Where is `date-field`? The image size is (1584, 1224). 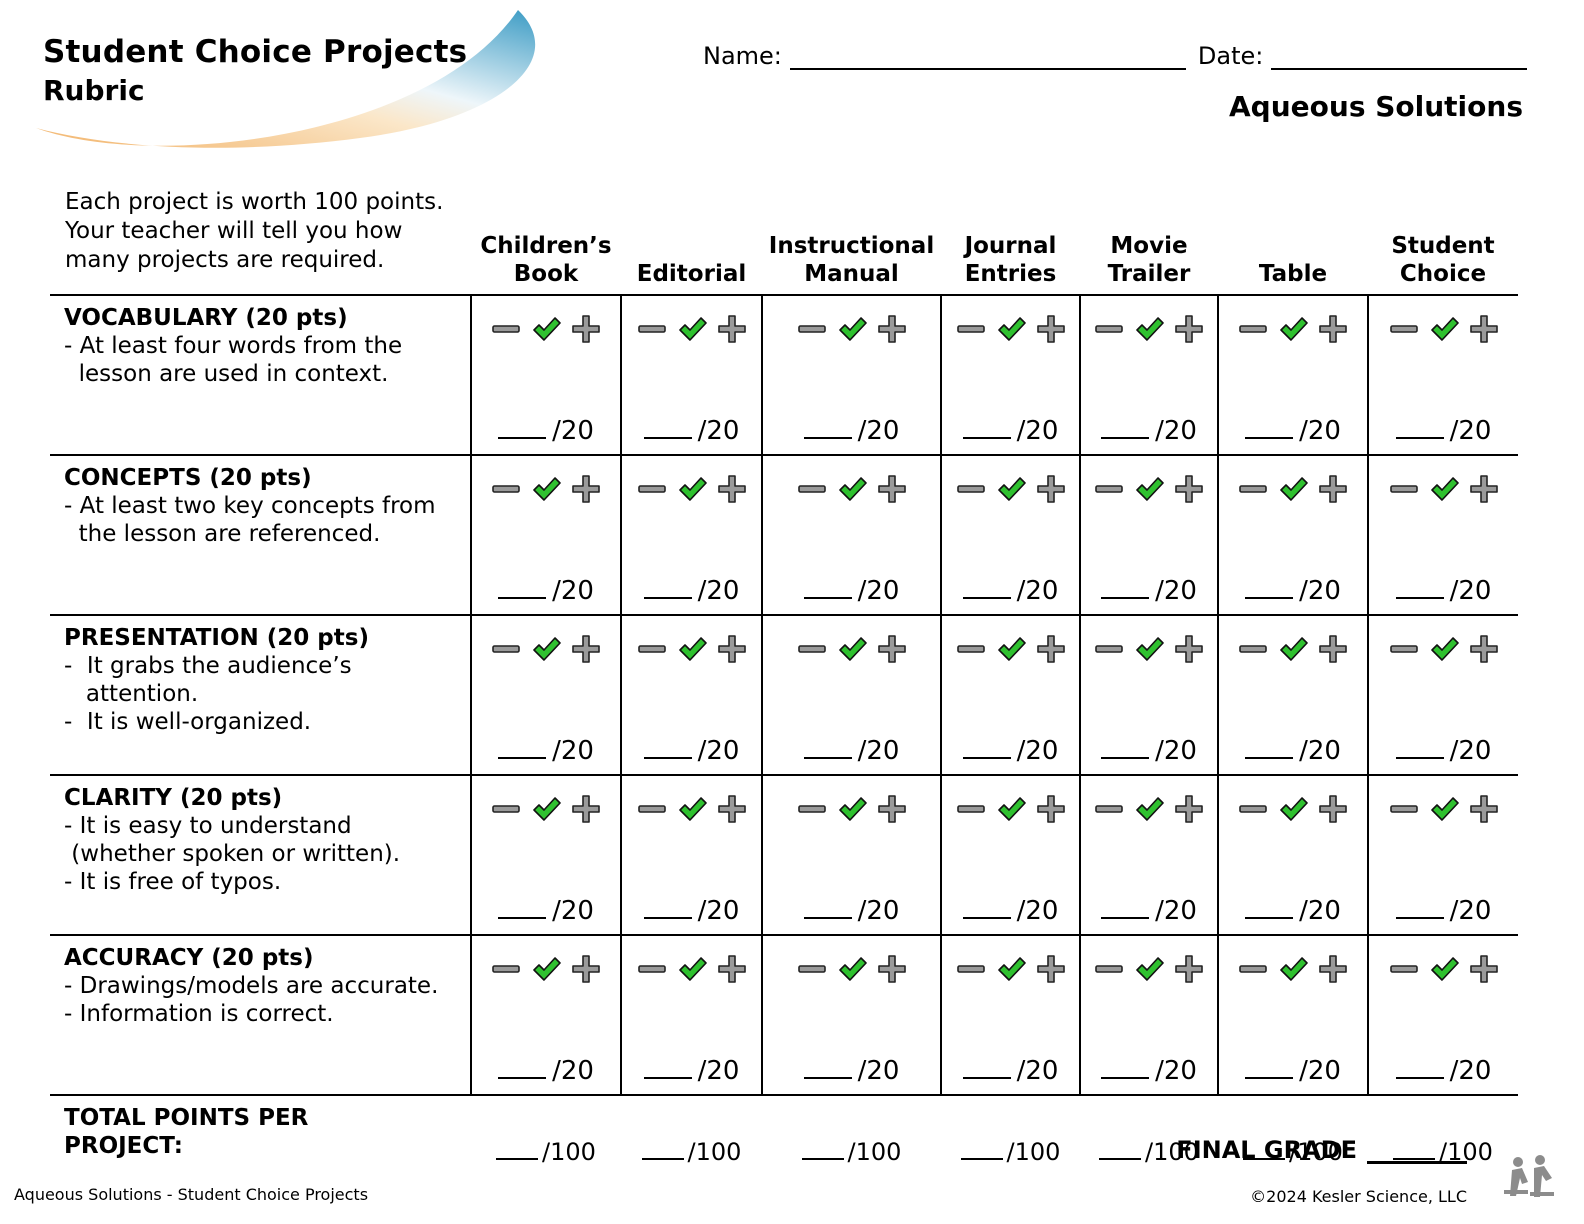
date-field is located at coordinates (1399, 57).